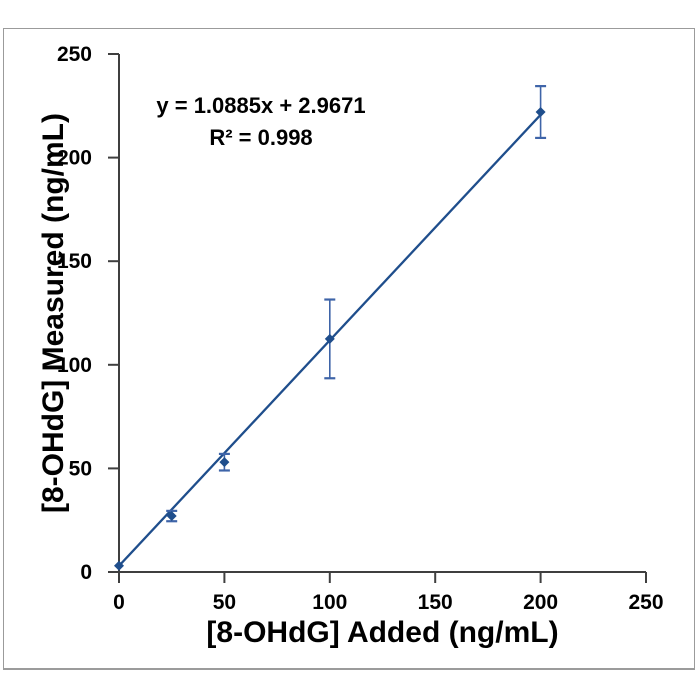 This screenshot has height=700, width=700. Describe the element at coordinates (645, 602) in the screenshot. I see `x-tick-label: 250` at that location.